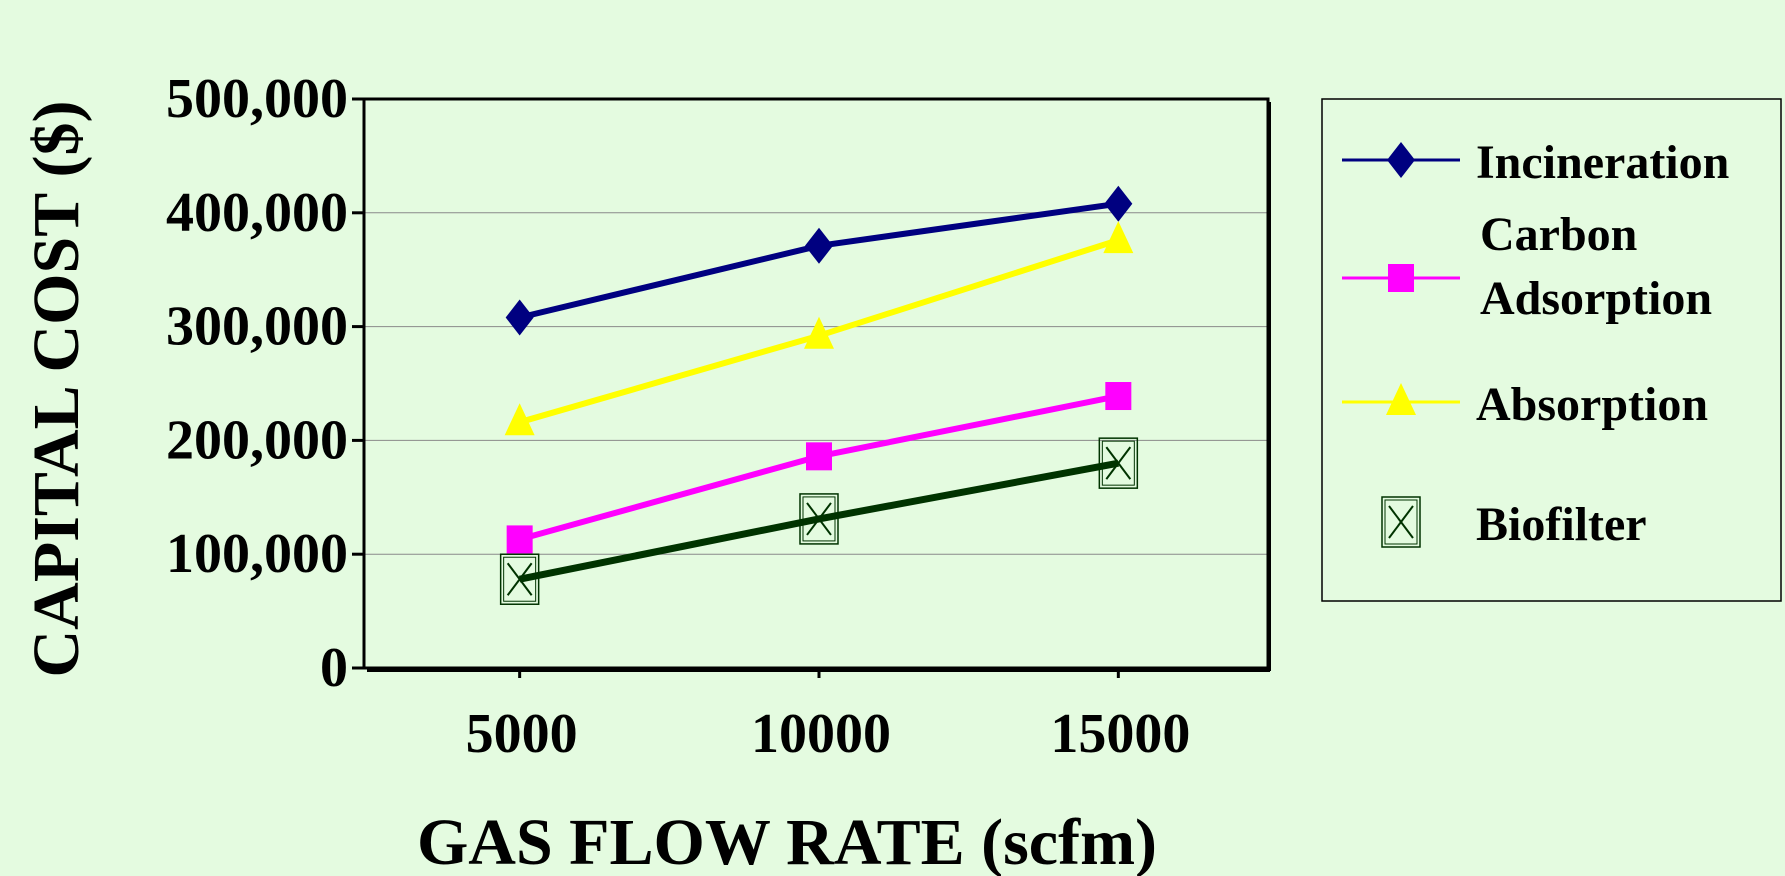  I want to click on series-incineration, so click(819, 260).